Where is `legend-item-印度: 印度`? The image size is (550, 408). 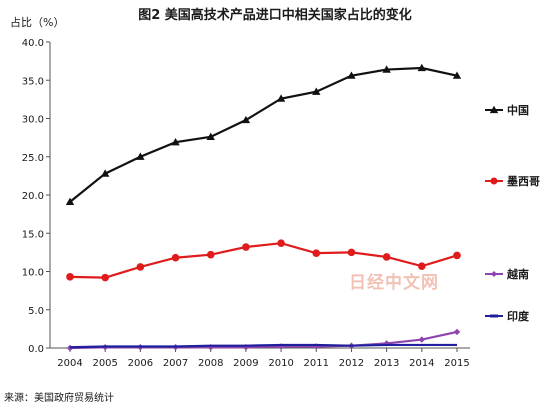
legend-item-印度: 印度 is located at coordinates (507, 316).